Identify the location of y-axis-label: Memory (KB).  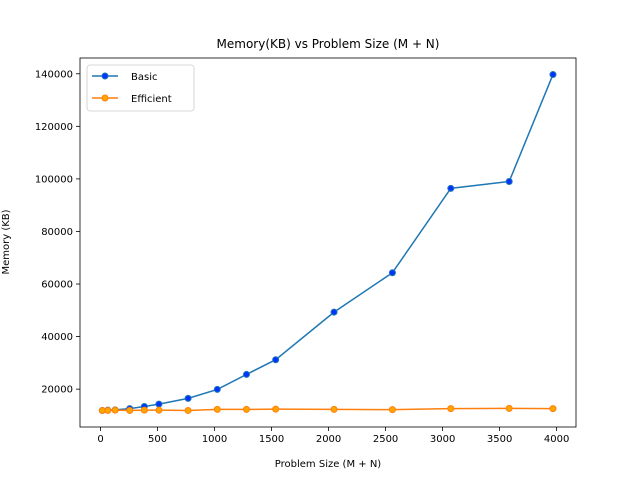
(6, 241).